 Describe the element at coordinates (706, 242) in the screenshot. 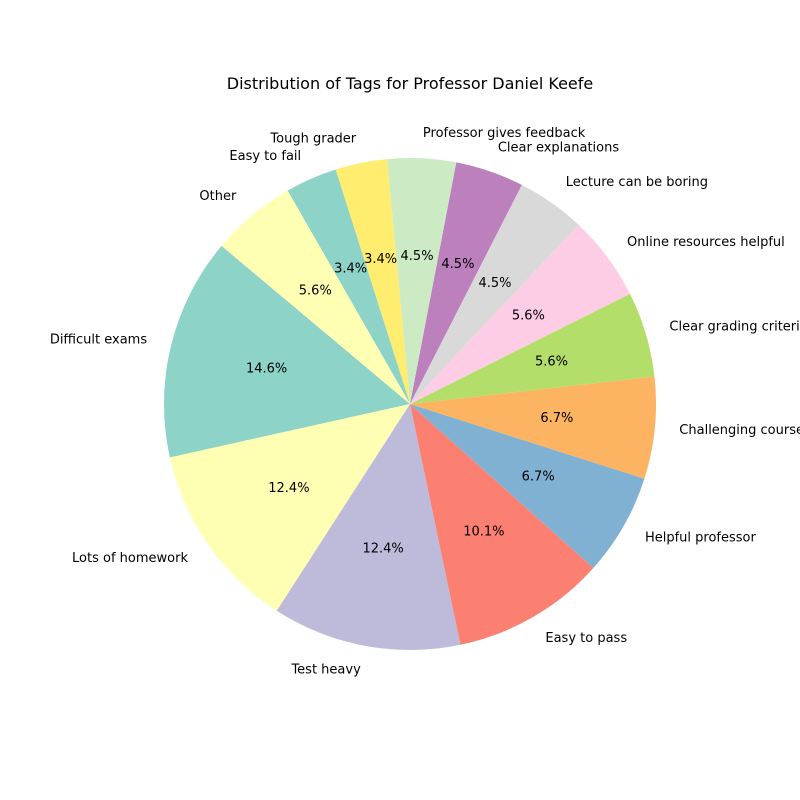

I see `slice-label: Online resources helpful` at that location.